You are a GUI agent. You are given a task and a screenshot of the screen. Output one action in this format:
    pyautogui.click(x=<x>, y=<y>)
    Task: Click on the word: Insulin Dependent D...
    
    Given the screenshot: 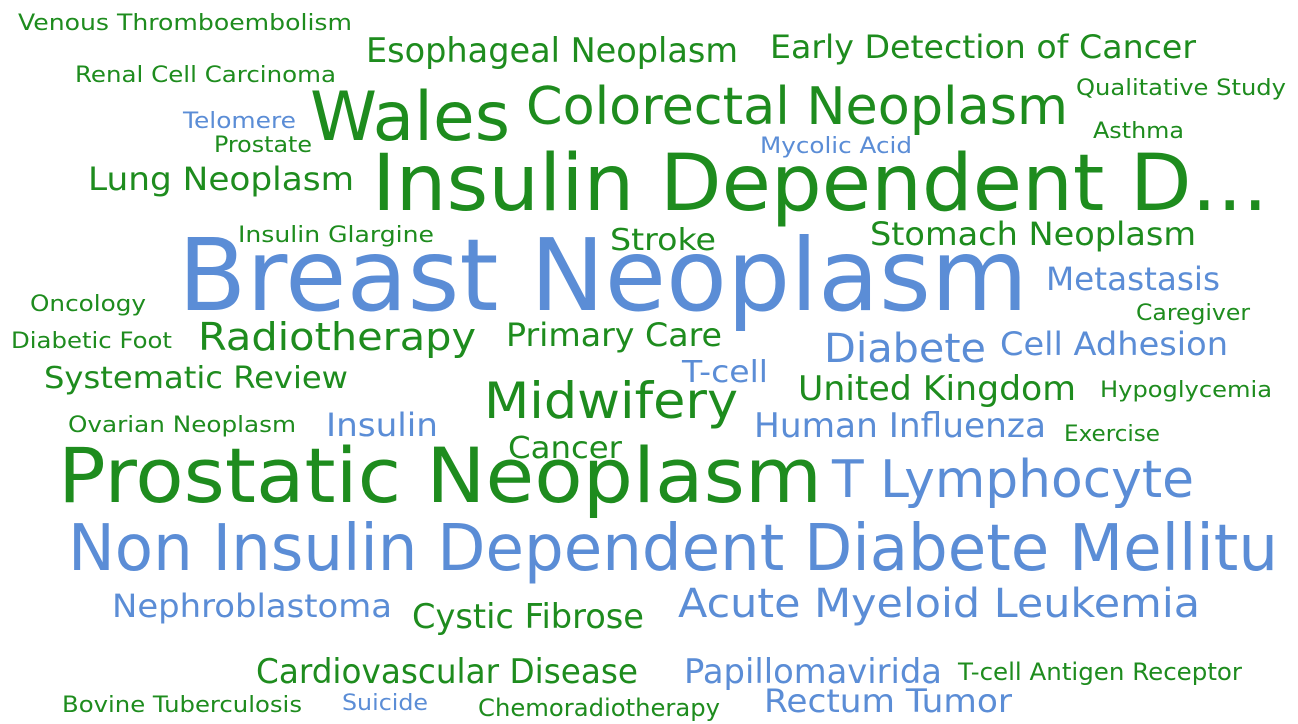 What is the action you would take?
    pyautogui.click(x=820, y=184)
    